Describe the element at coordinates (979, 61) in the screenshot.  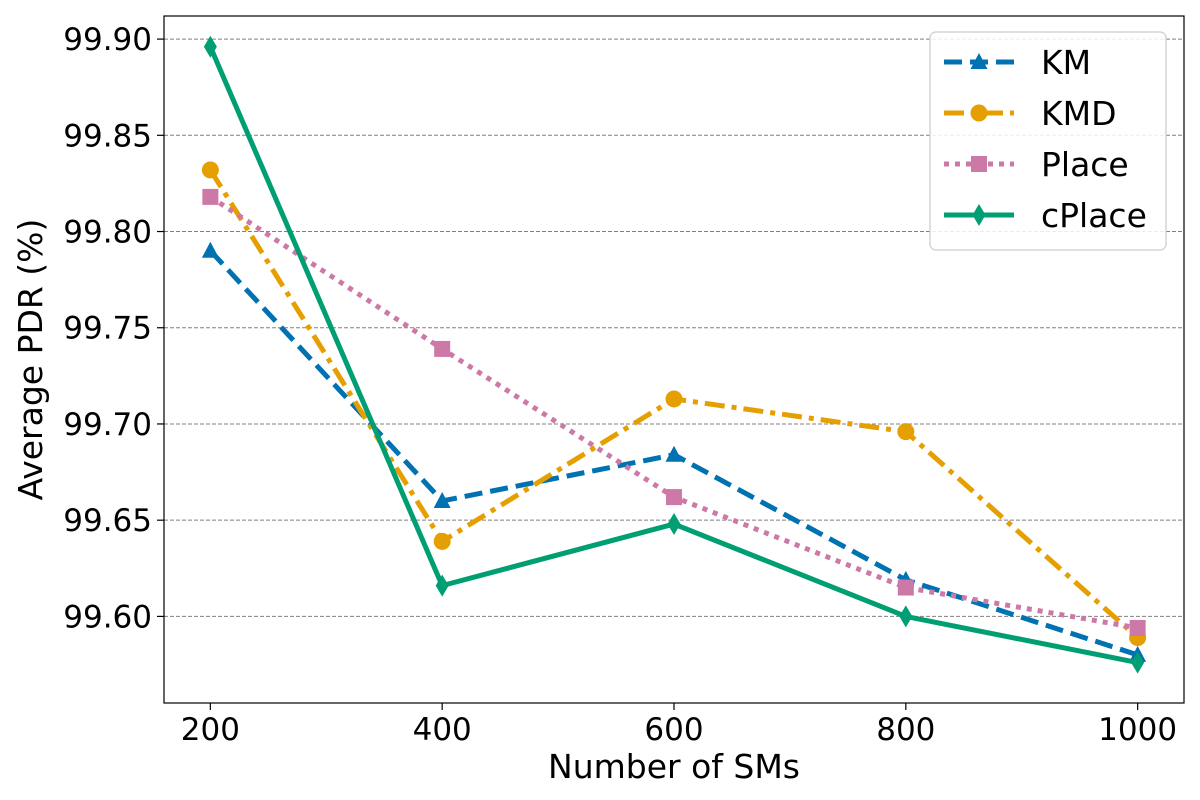
I see `legend-marker-km` at that location.